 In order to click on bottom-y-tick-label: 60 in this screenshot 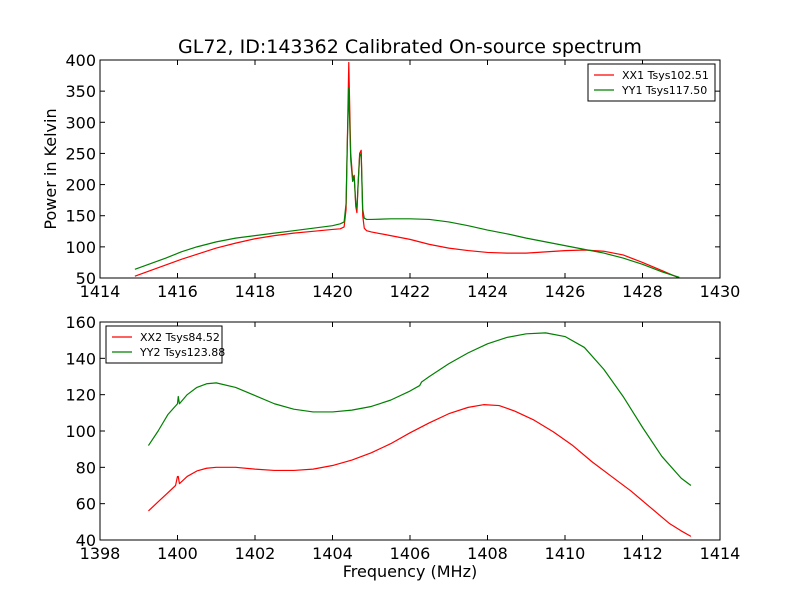, I will do `click(86, 504)`.